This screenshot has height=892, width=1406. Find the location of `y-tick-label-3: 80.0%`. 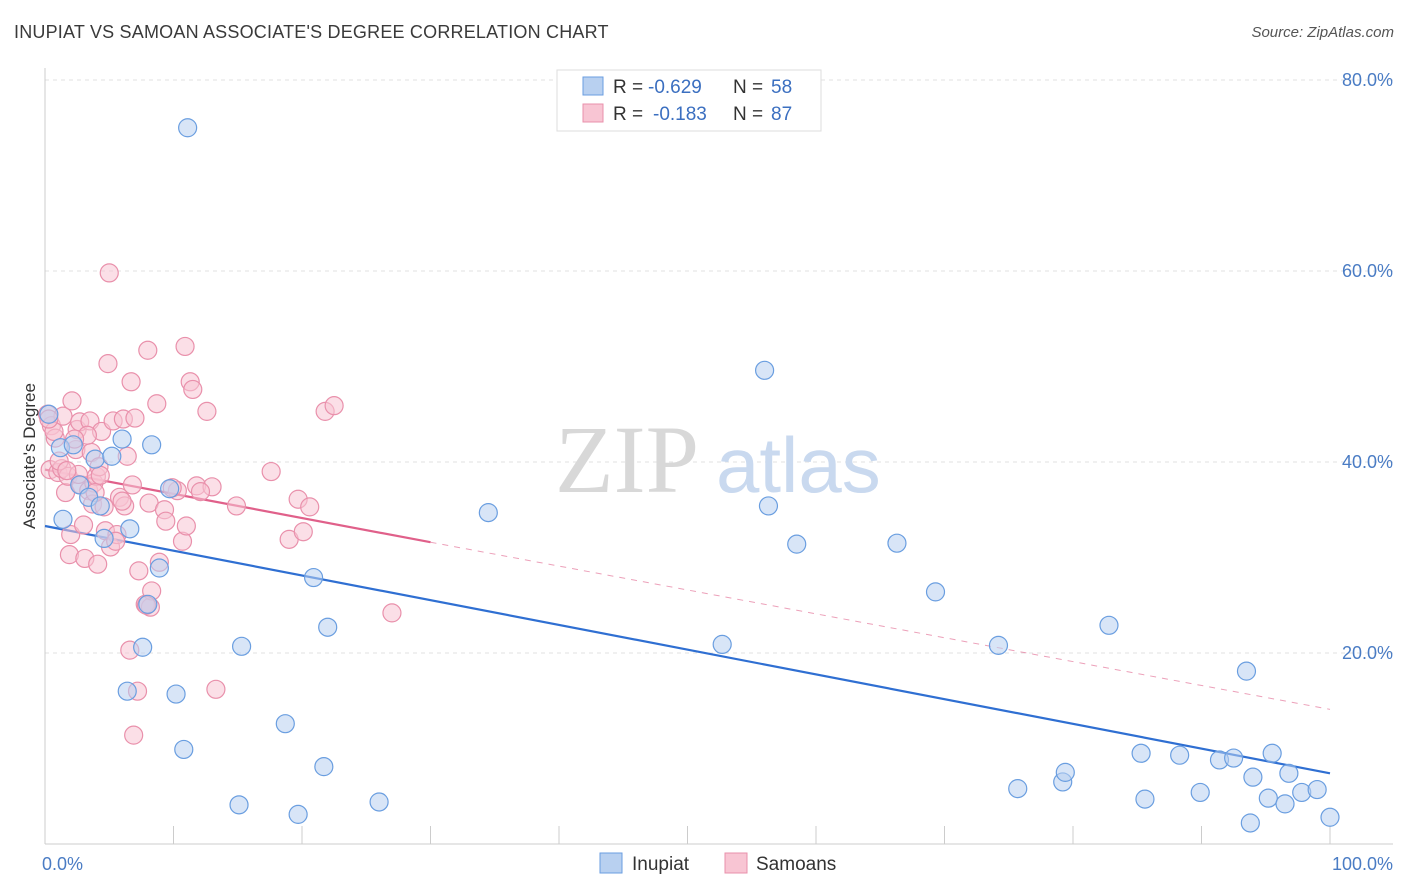

y-tick-label-3: 80.0% is located at coordinates (1367, 80).